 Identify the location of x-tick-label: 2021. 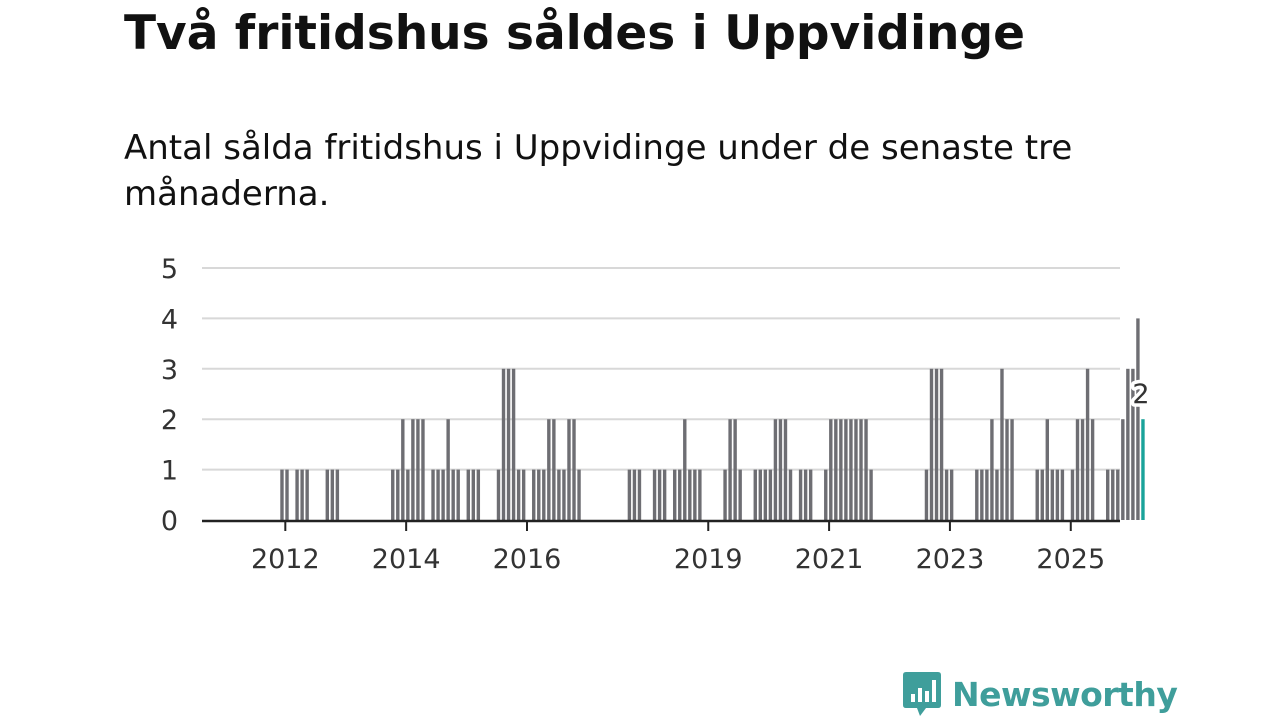
(829, 559).